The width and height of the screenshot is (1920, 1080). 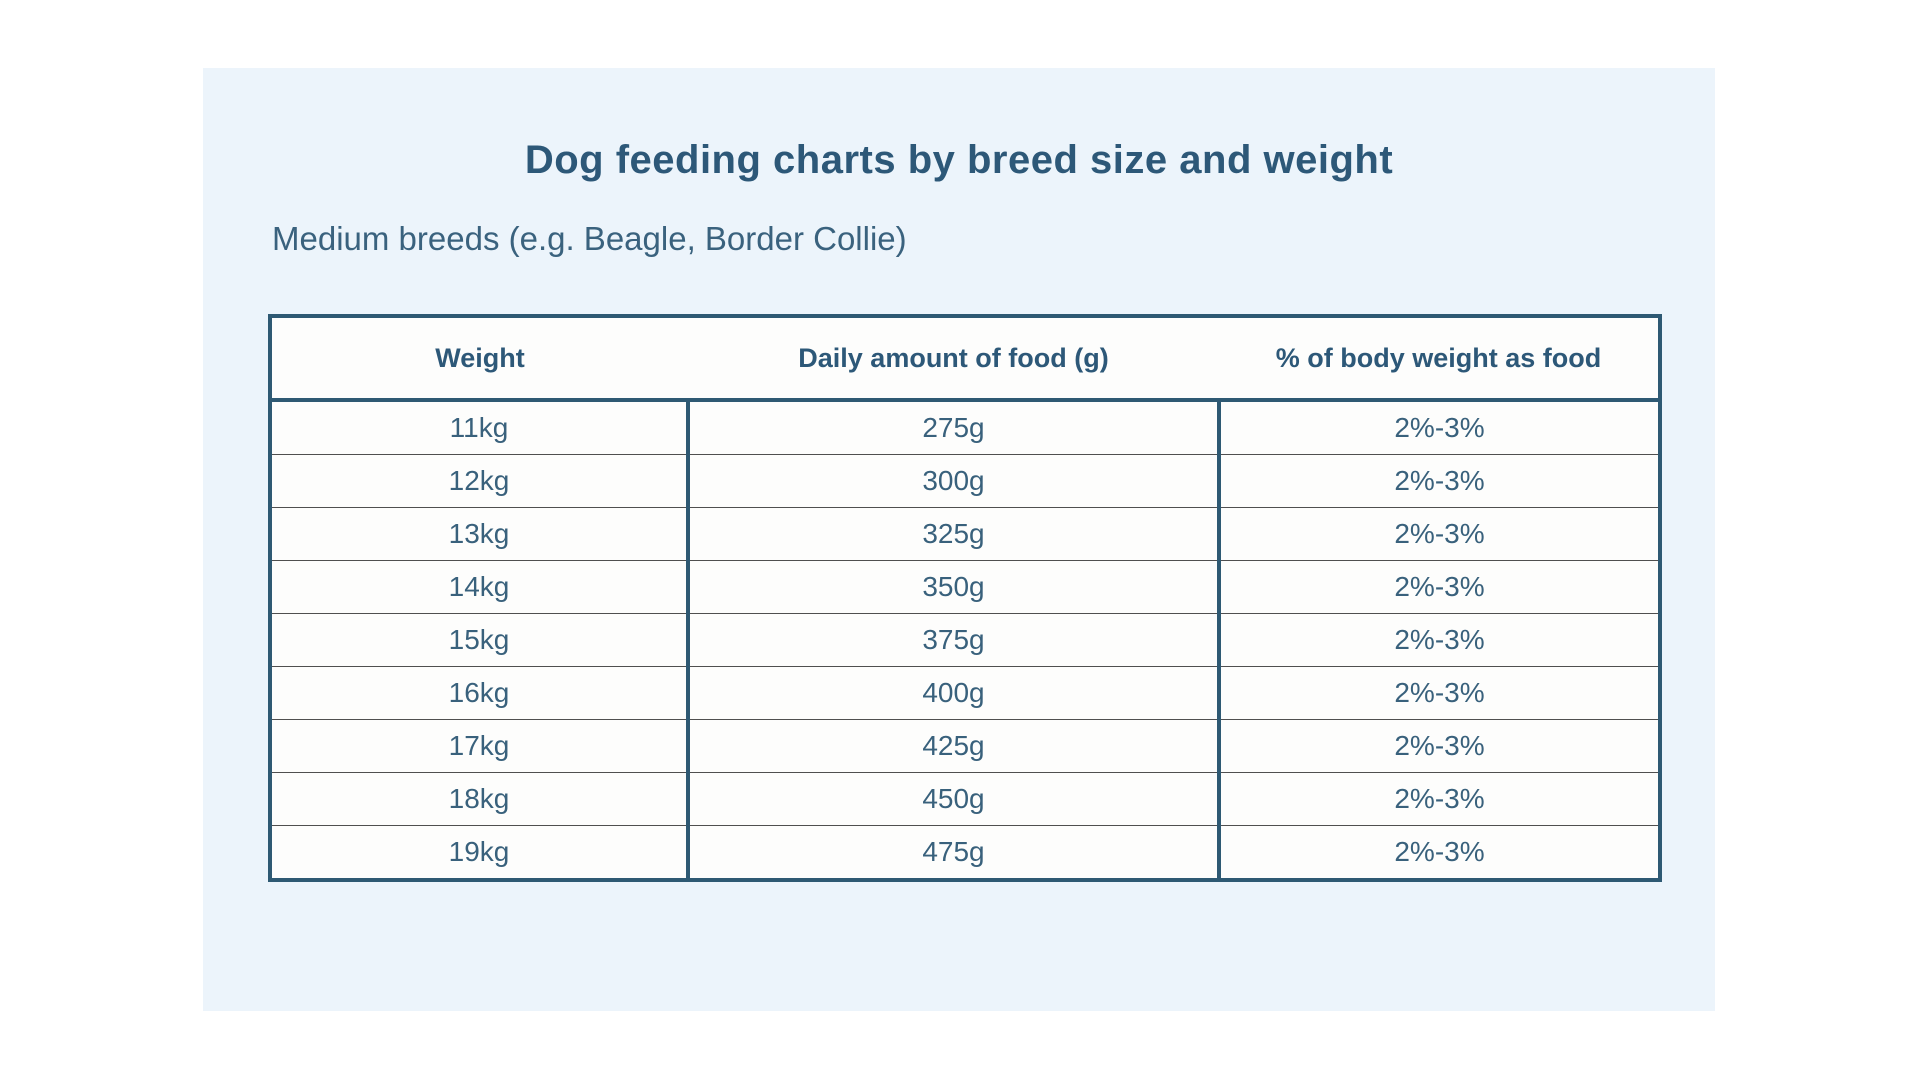 I want to click on cell-weight: 17kg, so click(x=479, y=746).